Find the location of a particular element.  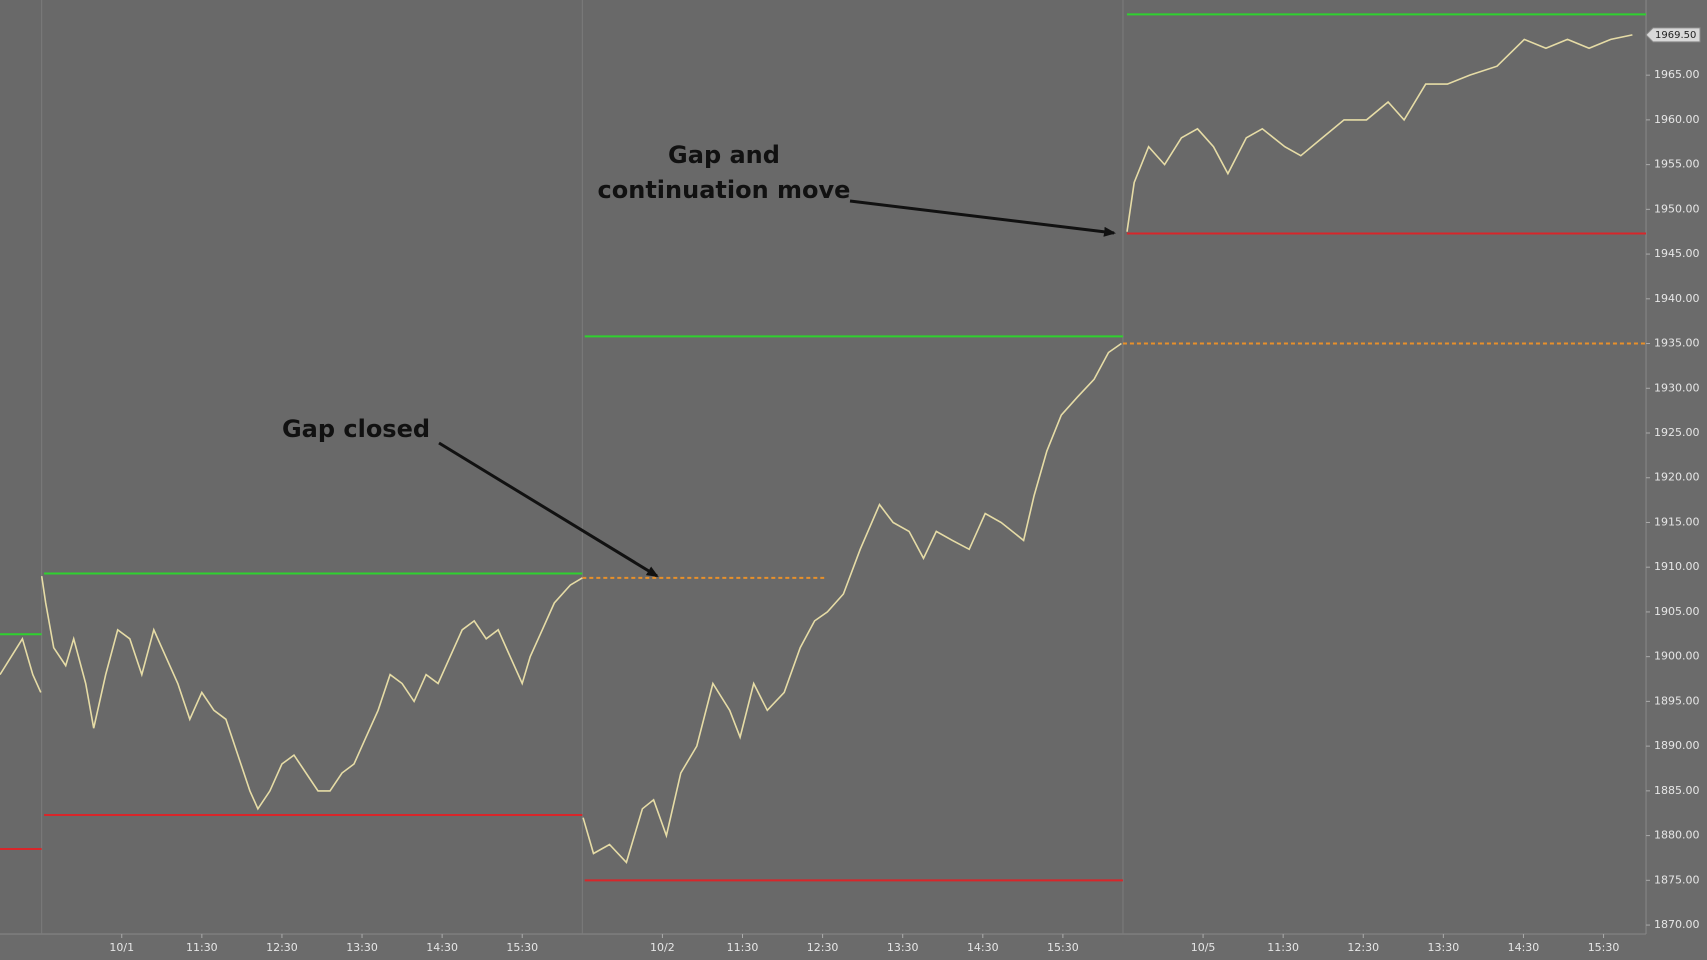

x-tick-label: 10/2 is located at coordinates (662, 947).